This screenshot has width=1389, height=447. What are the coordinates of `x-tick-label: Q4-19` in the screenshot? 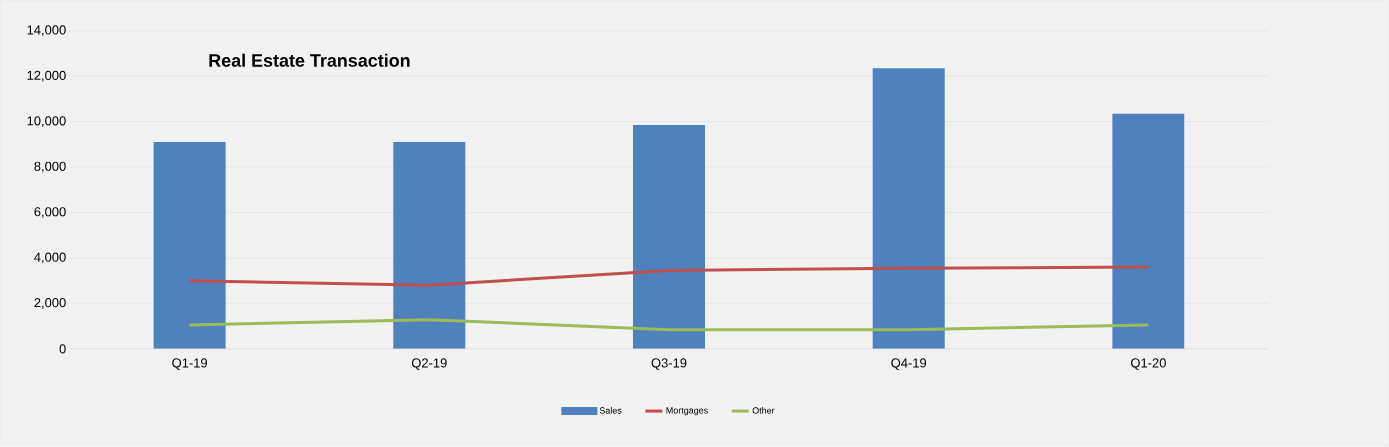 It's located at (909, 364).